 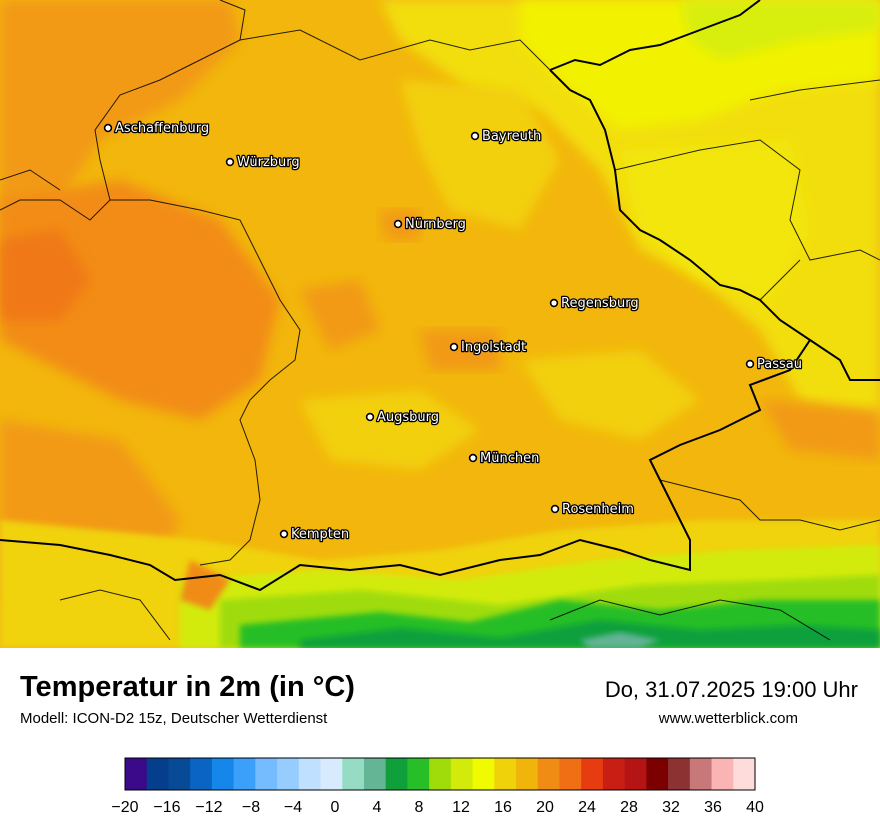 I want to click on city-muenchen: München, so click(x=504, y=458).